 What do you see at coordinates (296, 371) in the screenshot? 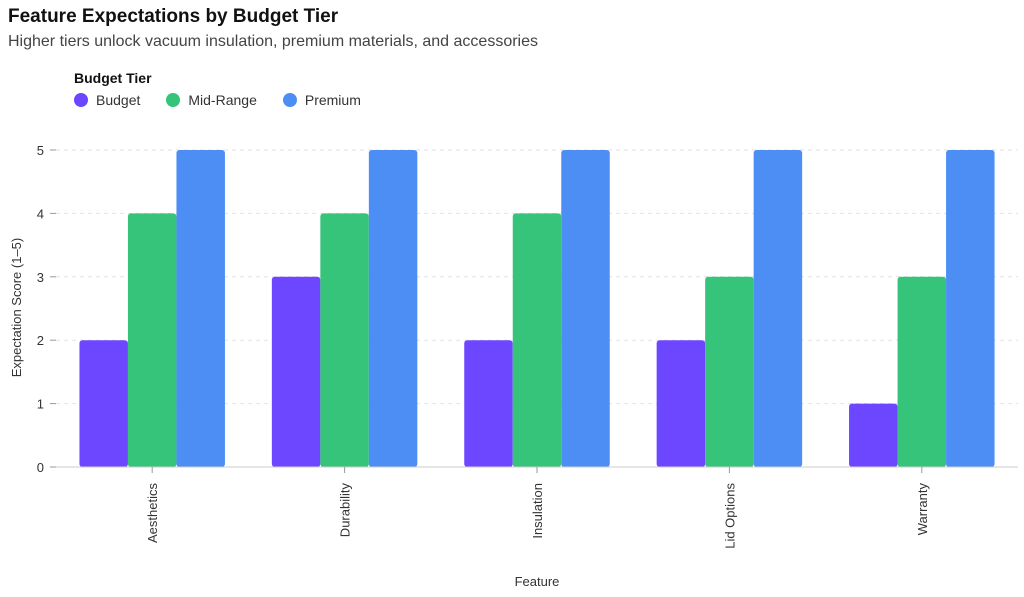
I see `bar-durability-budget` at bounding box center [296, 371].